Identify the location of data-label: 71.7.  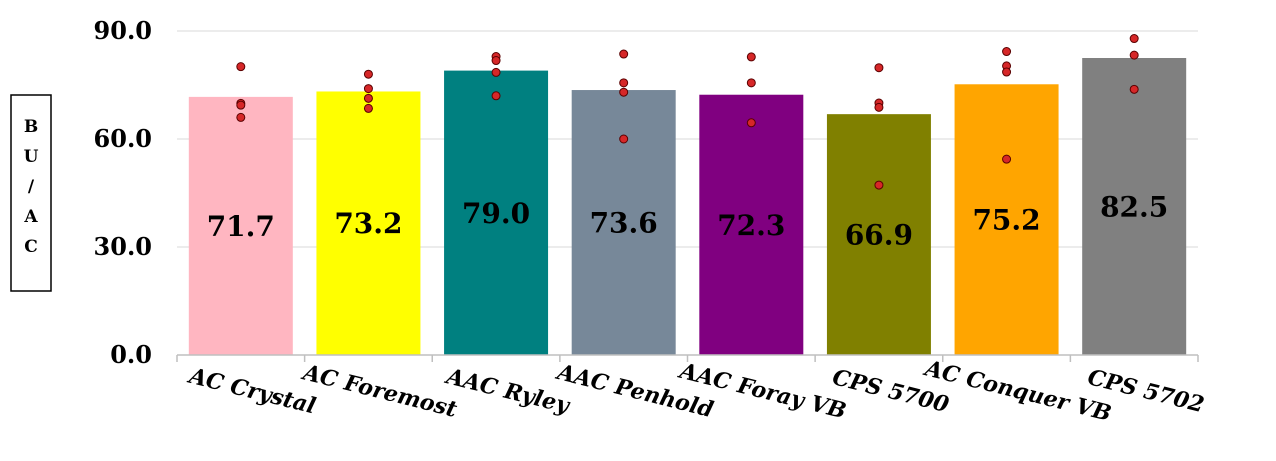
(241, 226).